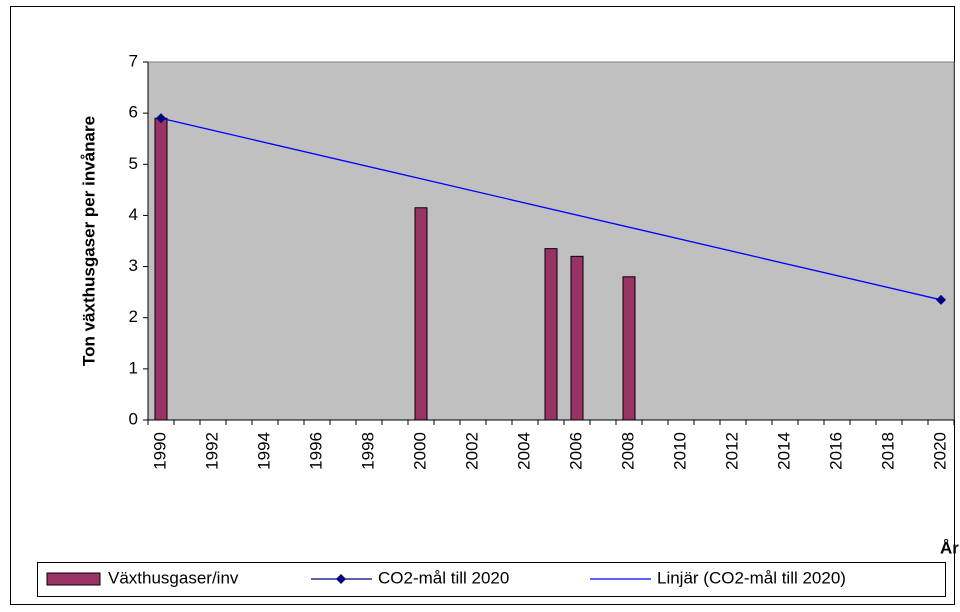 The width and height of the screenshot is (960, 612). I want to click on y-tick-label: 0, so click(133, 418).